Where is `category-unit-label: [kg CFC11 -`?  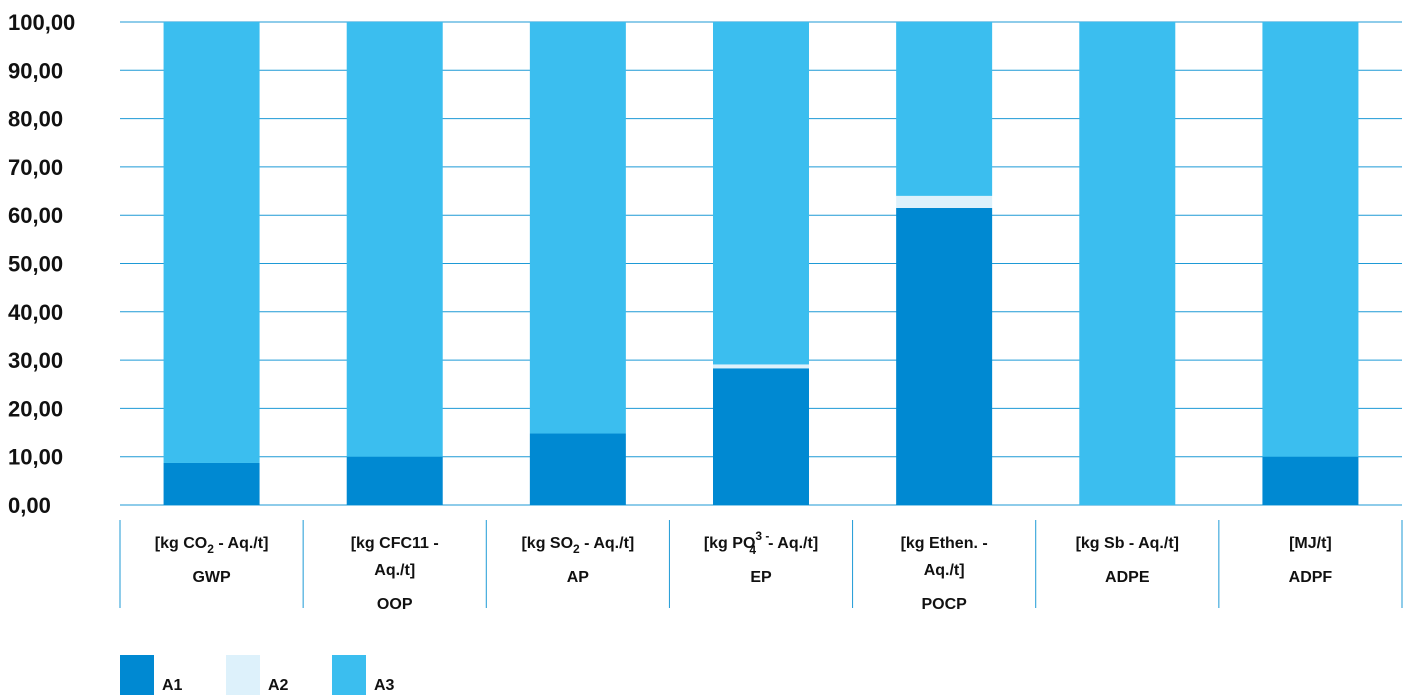 category-unit-label: [kg CFC11 - is located at coordinates (395, 543).